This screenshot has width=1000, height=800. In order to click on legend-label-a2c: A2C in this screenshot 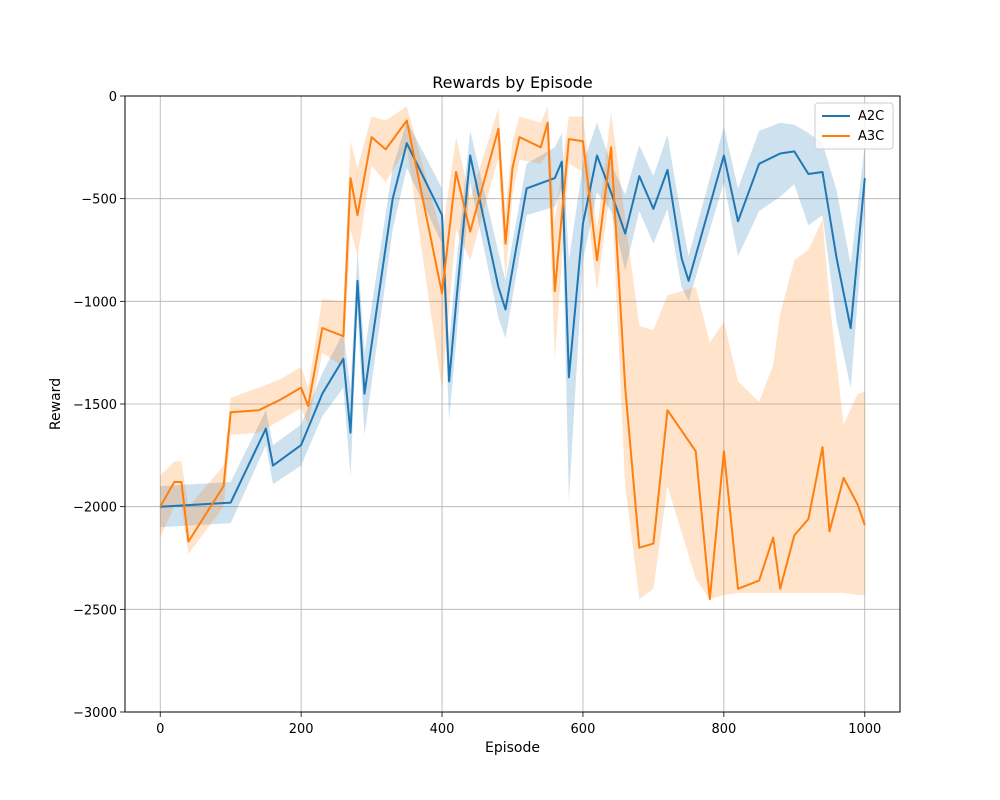, I will do `click(871, 116)`.